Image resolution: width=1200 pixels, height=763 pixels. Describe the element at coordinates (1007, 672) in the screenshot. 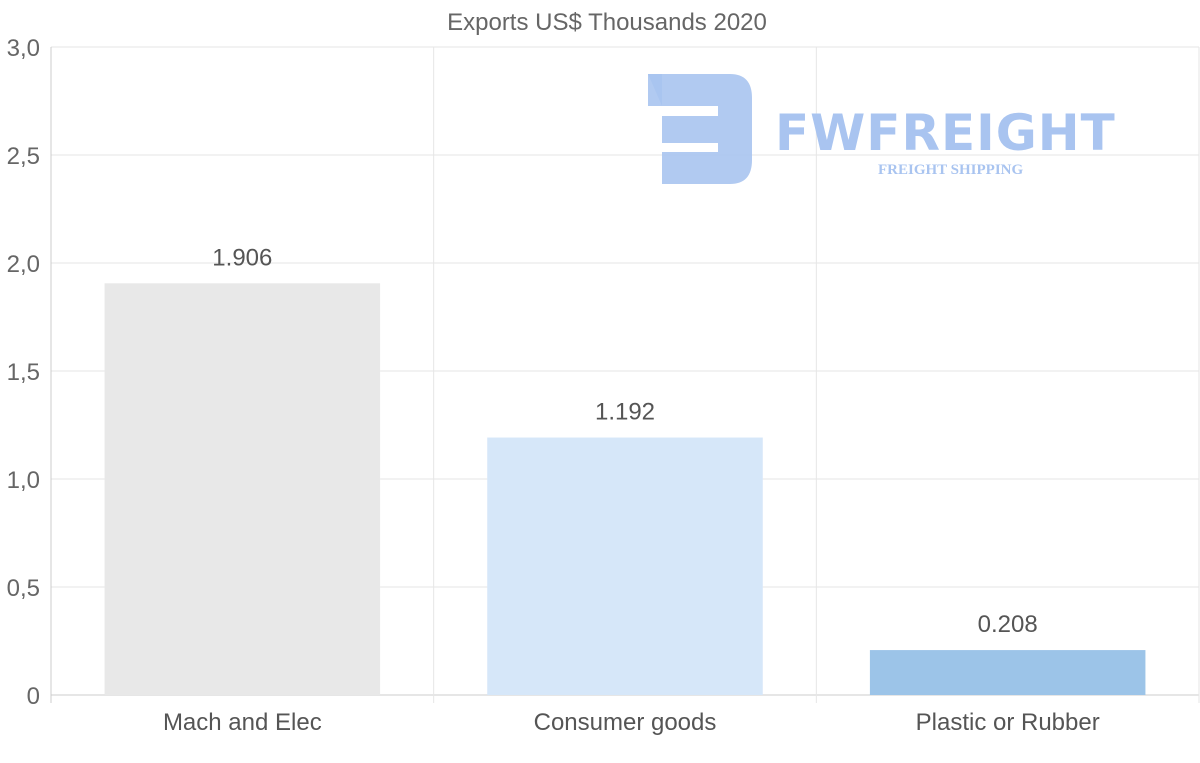

I see `bar-plastic-or-rubber` at that location.